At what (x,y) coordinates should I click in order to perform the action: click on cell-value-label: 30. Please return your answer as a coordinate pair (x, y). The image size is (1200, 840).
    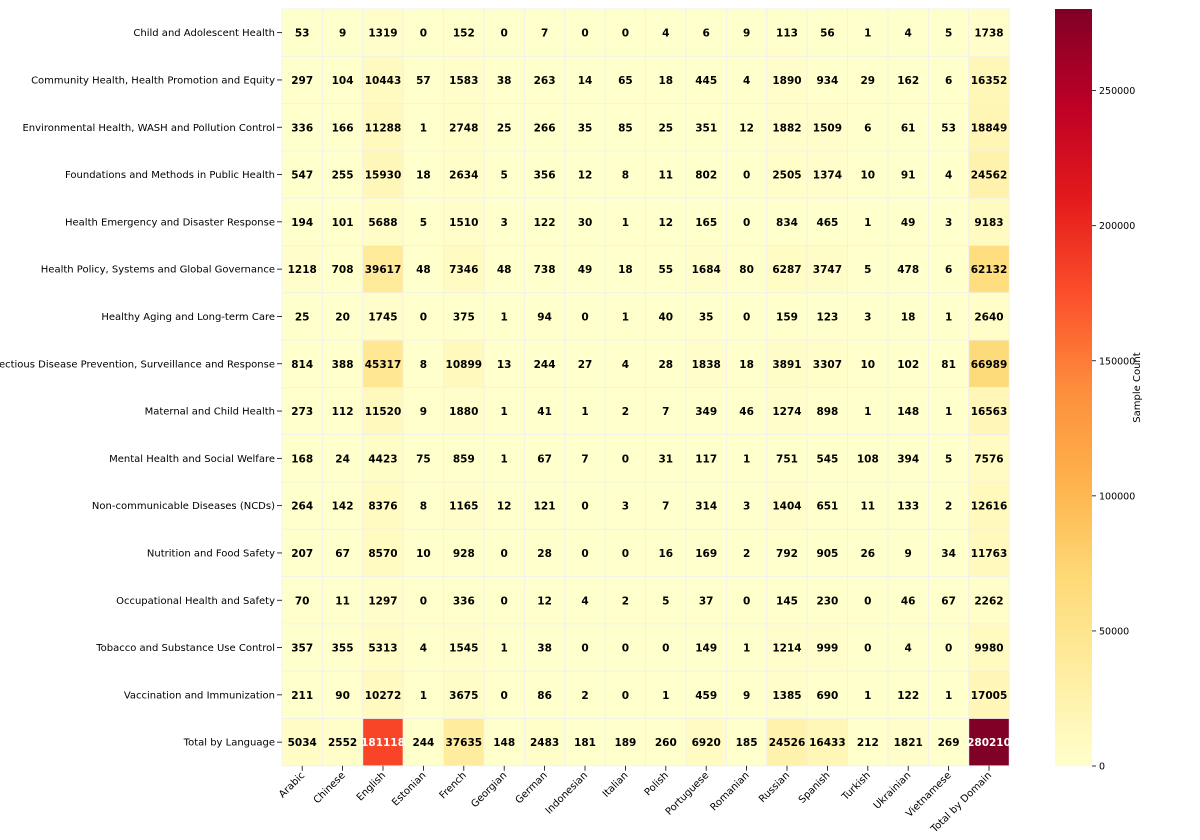
    Looking at the image, I should click on (585, 223).